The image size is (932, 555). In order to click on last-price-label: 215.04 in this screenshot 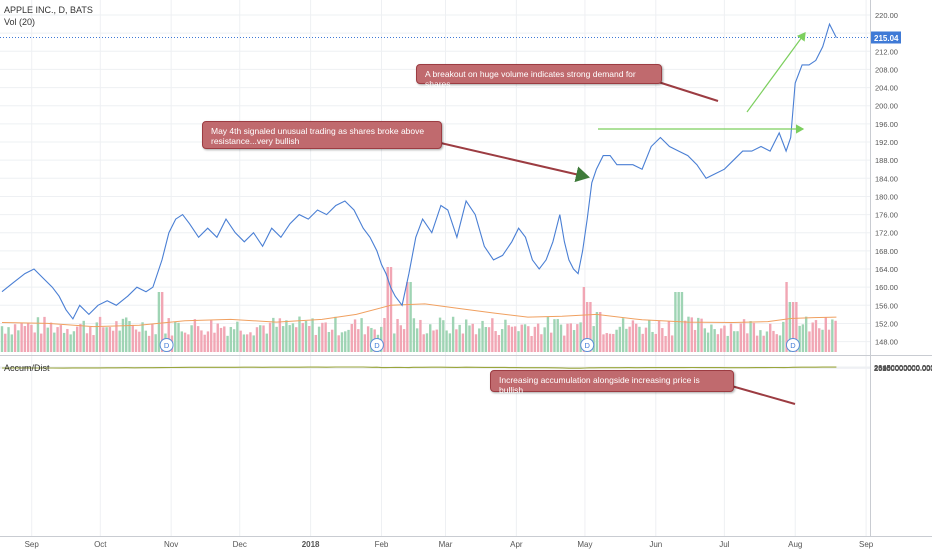, I will do `click(886, 38)`.